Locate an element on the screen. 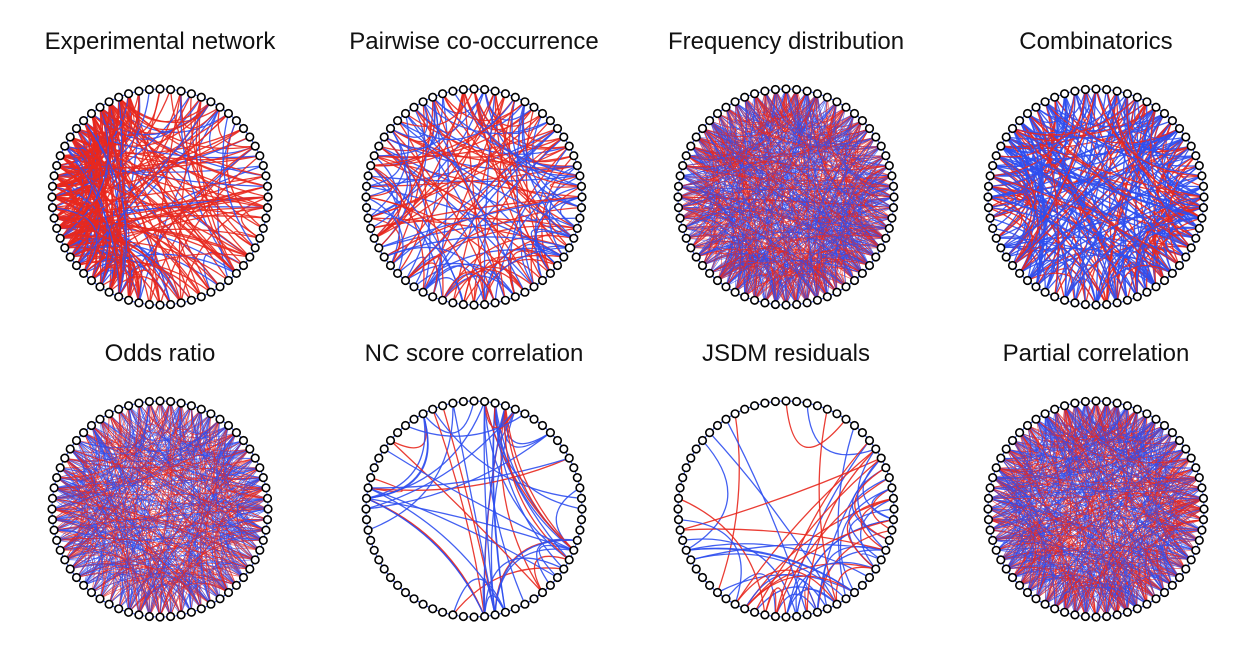 This screenshot has height=648, width=1244. nodes is located at coordinates (786, 197).